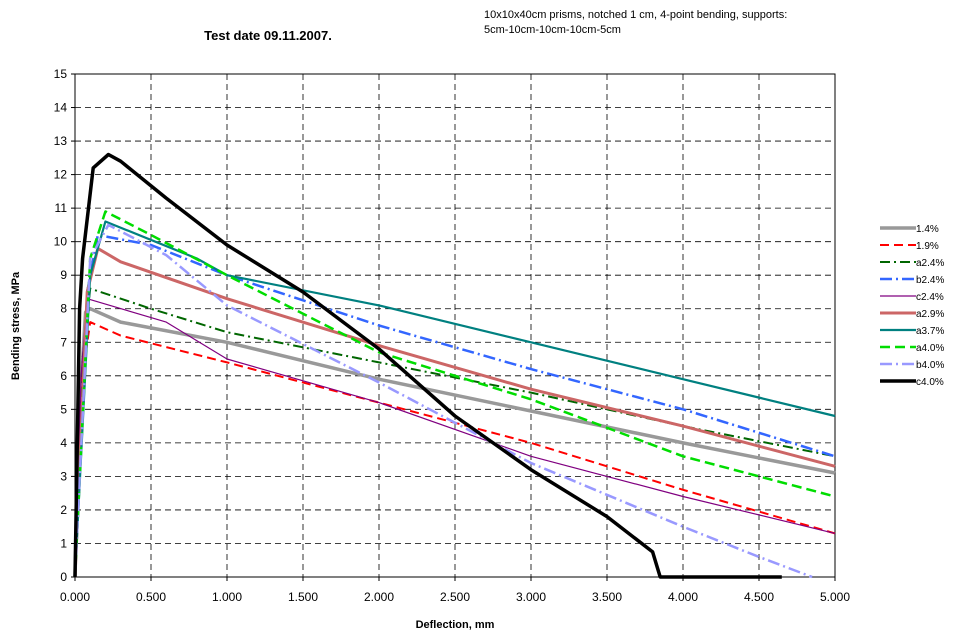 The image size is (975, 634). I want to click on legend-label: 1.9%, so click(927, 246).